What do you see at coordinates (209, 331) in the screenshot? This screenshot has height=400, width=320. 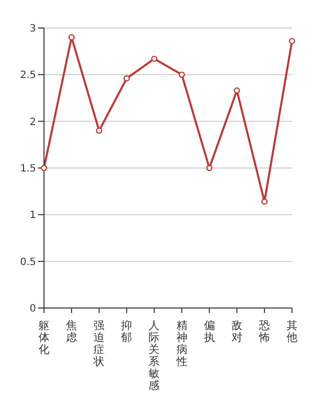 I see `x-tick-label: 偏执` at bounding box center [209, 331].